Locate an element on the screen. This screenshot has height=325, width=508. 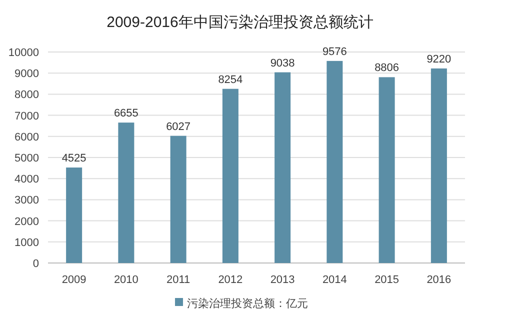
y-tick-label: 0 is located at coordinates (35, 264).